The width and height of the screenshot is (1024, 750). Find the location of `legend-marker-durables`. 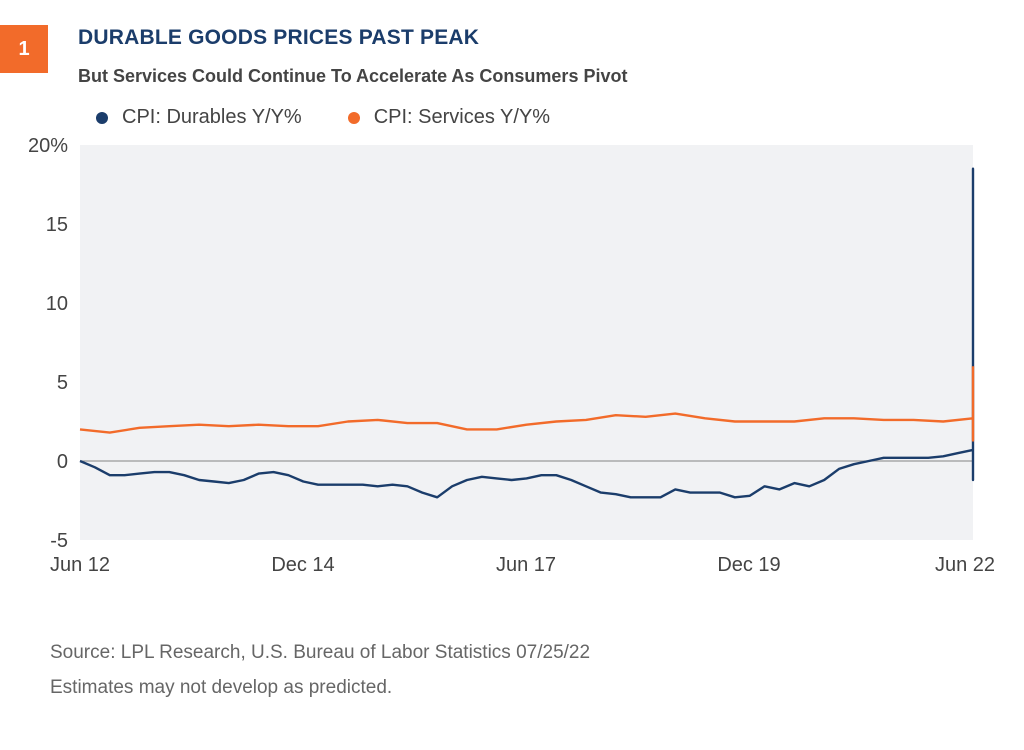

legend-marker-durables is located at coordinates (102, 117).